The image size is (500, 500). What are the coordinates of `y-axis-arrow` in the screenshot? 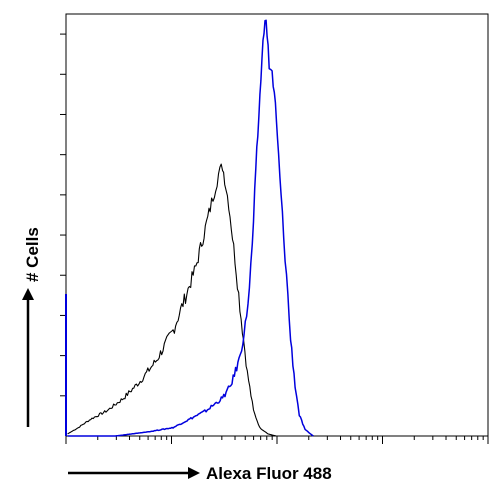 It's located at (28, 357).